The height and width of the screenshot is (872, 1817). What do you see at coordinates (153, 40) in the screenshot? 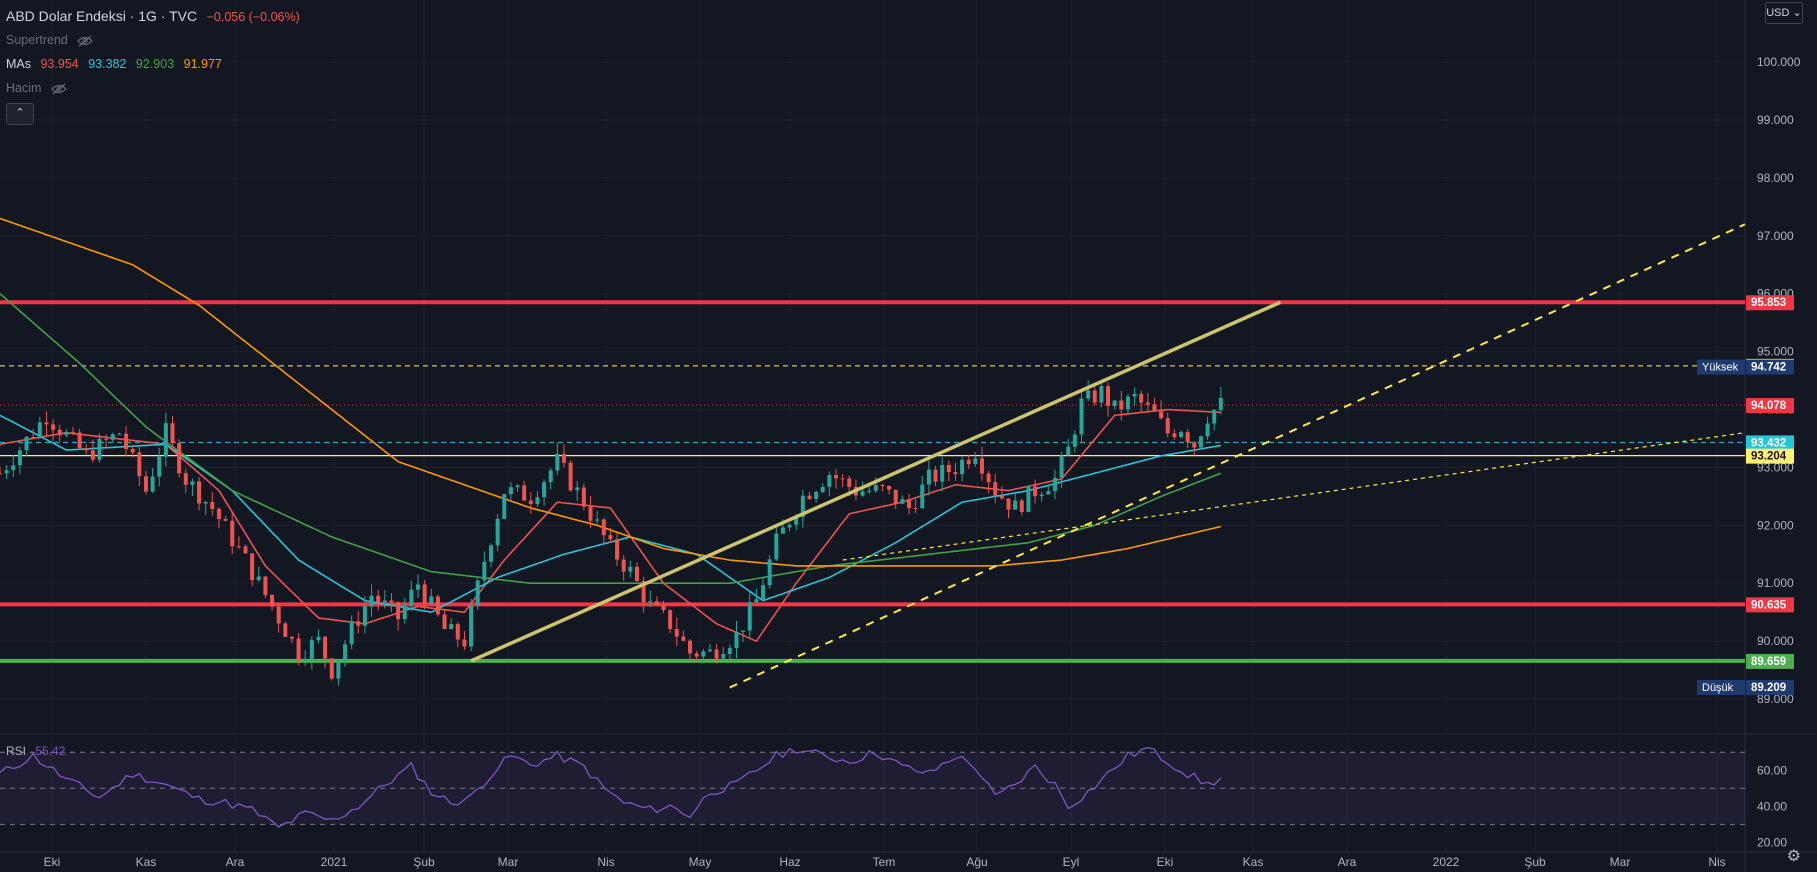
I see `indicator-supertrend: Supertrend` at bounding box center [153, 40].